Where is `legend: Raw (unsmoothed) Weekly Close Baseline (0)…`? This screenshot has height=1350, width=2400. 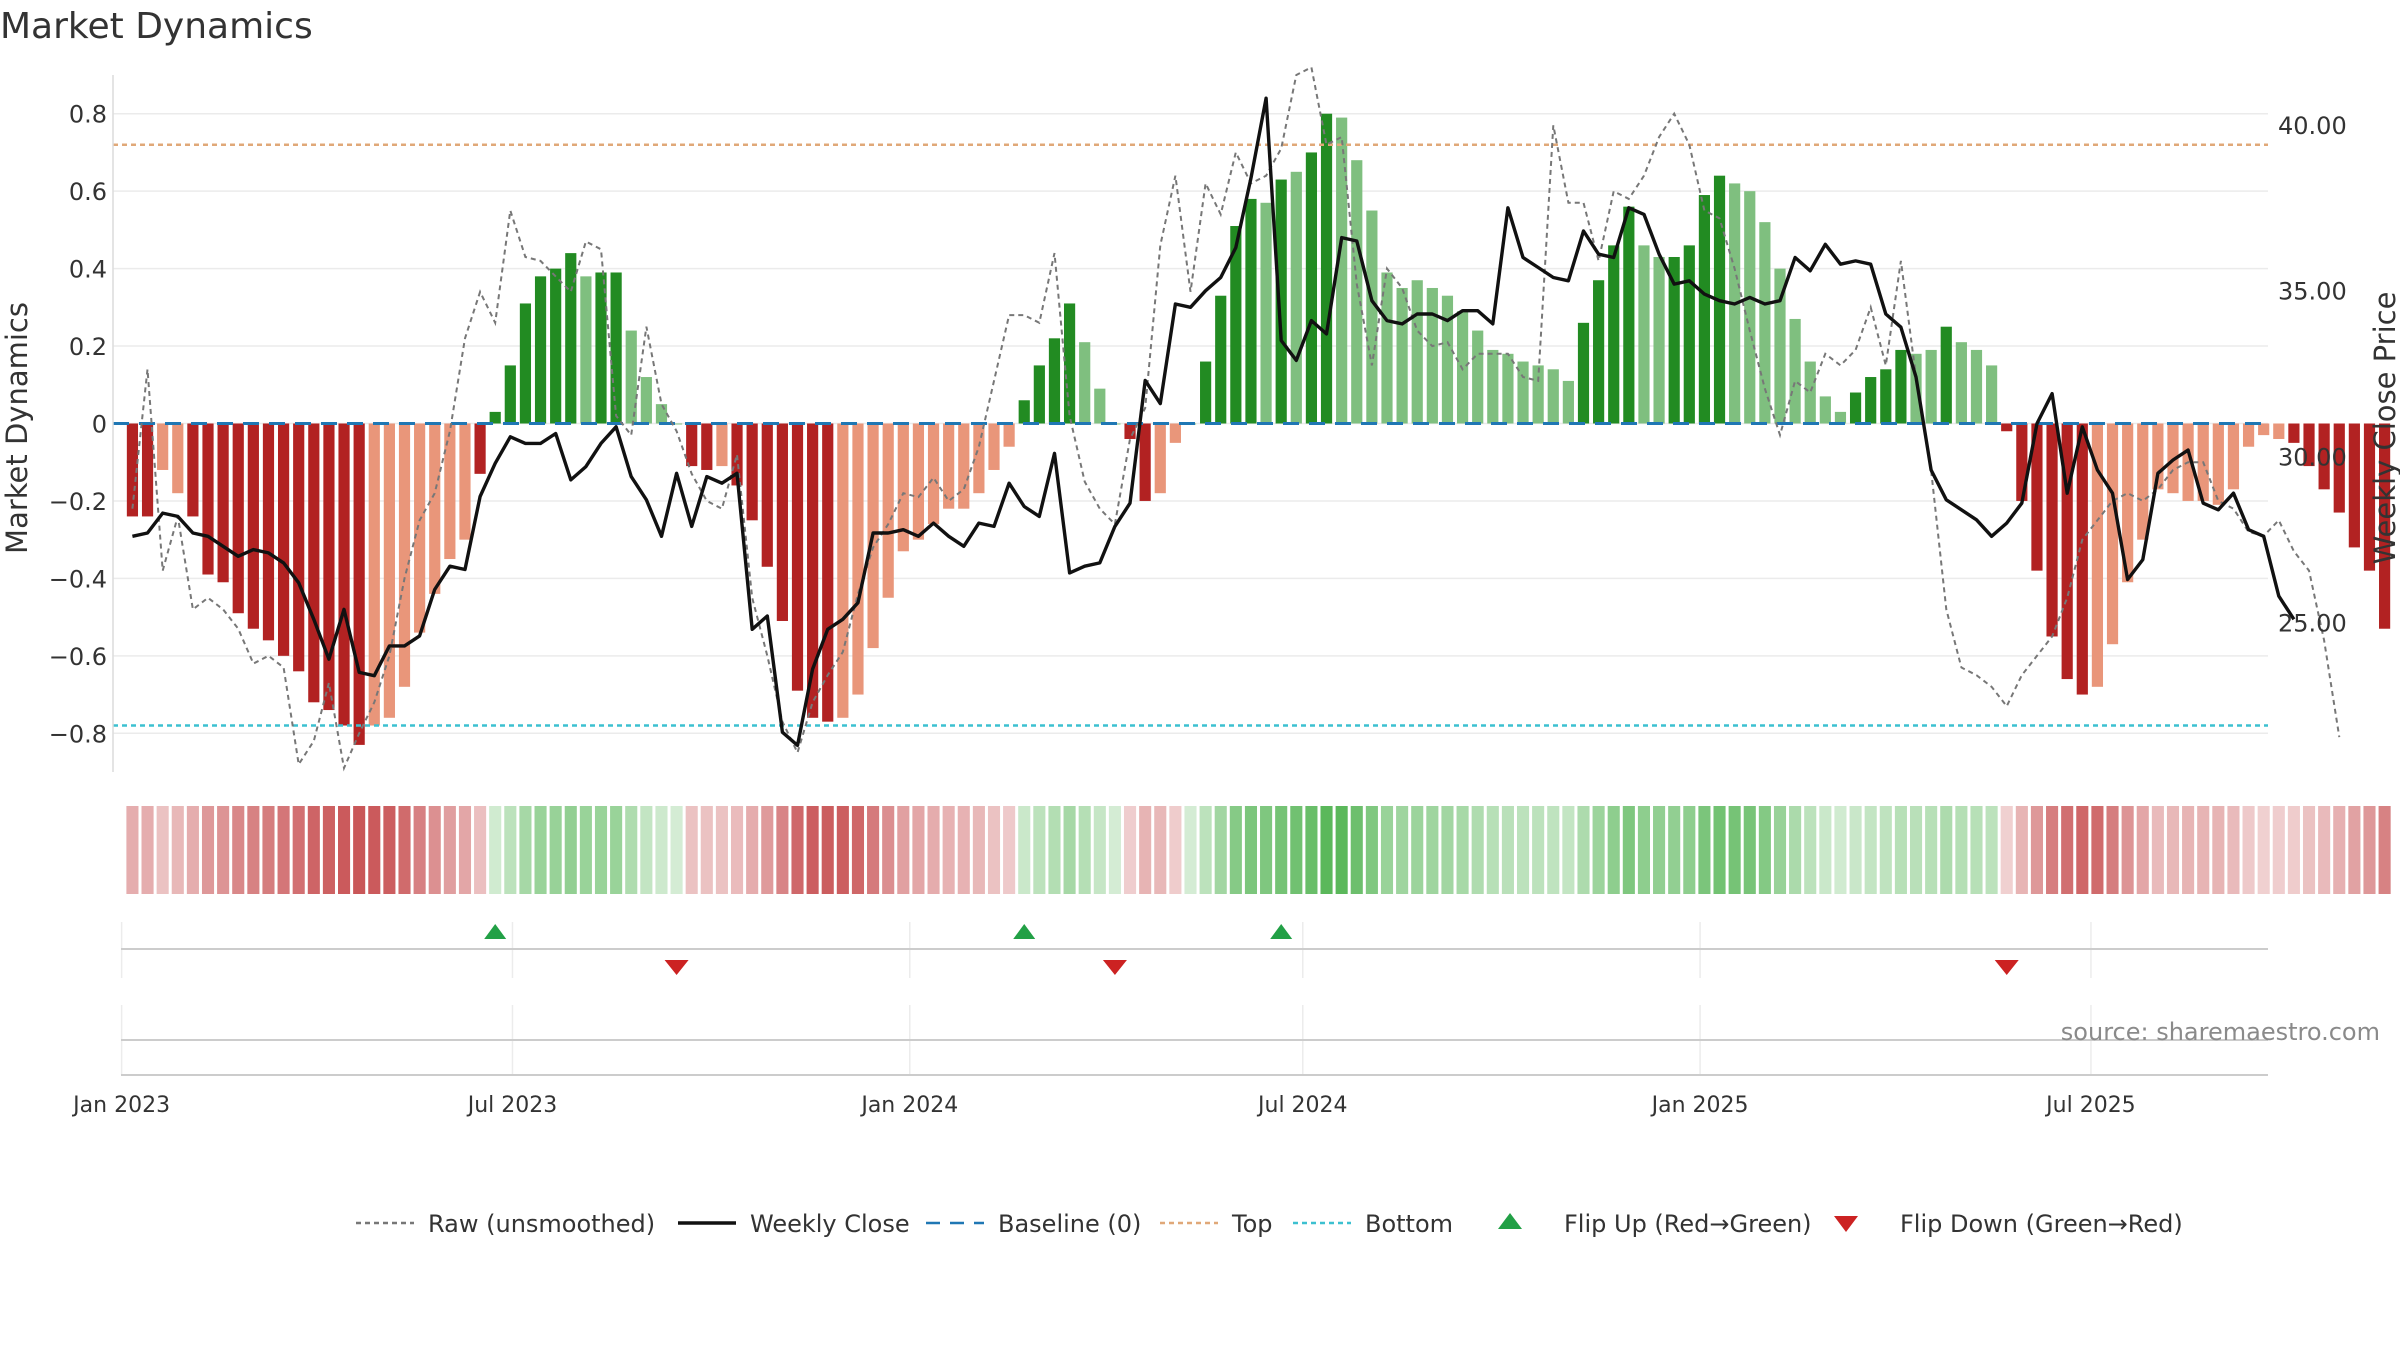
legend: Raw (unsmoothed) Weekly Close Baseline (0)… is located at coordinates (1269, 1224).